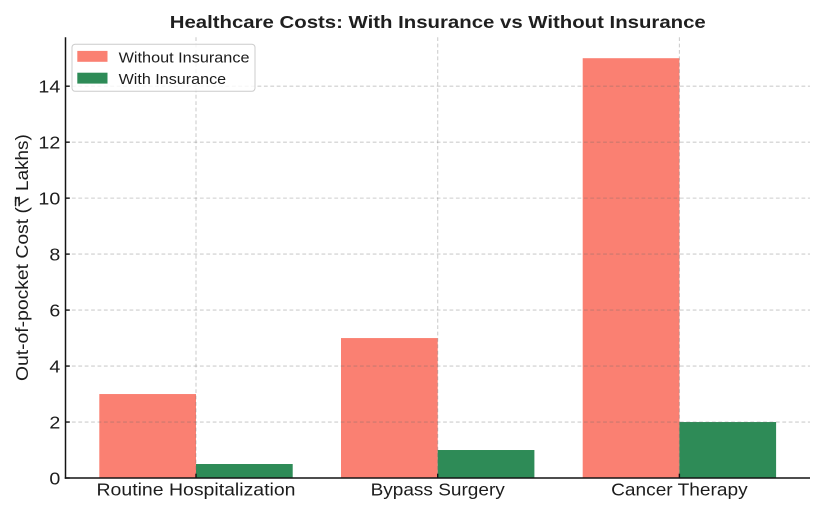 The image size is (824, 514). I want to click on svg-text: Without Insurance, so click(184, 58).